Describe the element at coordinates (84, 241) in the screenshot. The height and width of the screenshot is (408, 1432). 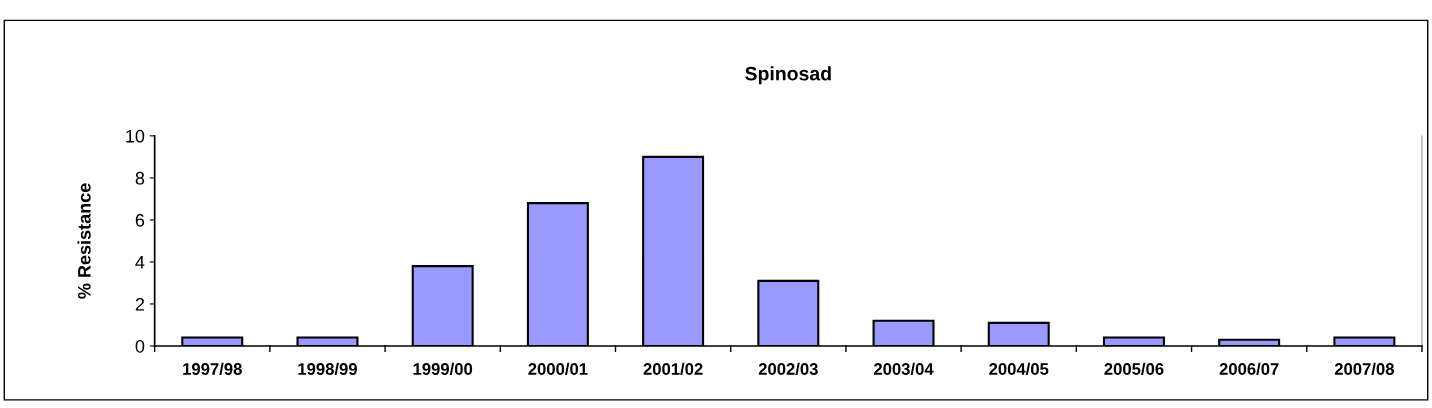
I see `y-axis-title: % Resistance` at that location.